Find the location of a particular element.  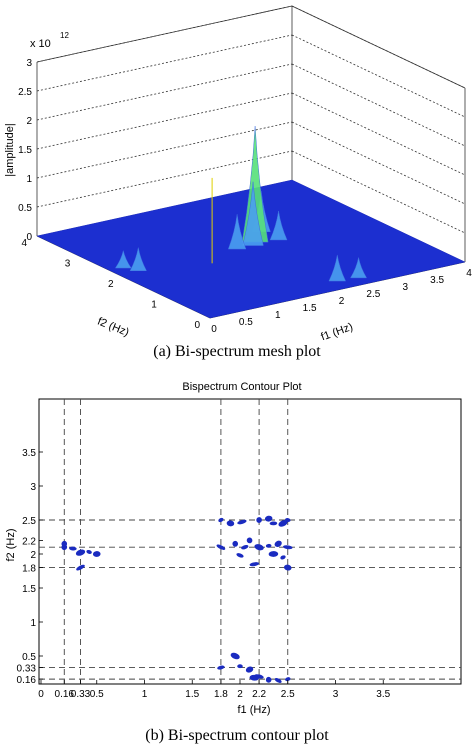

contour-x-tick: 0.16 is located at coordinates (65, 694).